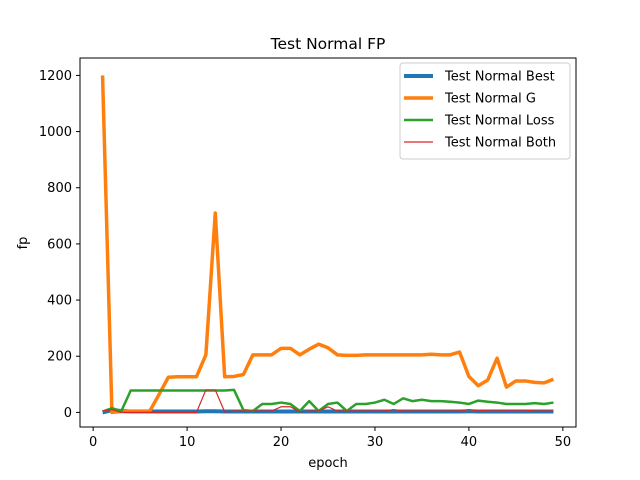  What do you see at coordinates (563, 442) in the screenshot?
I see `x-tick-label: 50` at bounding box center [563, 442].